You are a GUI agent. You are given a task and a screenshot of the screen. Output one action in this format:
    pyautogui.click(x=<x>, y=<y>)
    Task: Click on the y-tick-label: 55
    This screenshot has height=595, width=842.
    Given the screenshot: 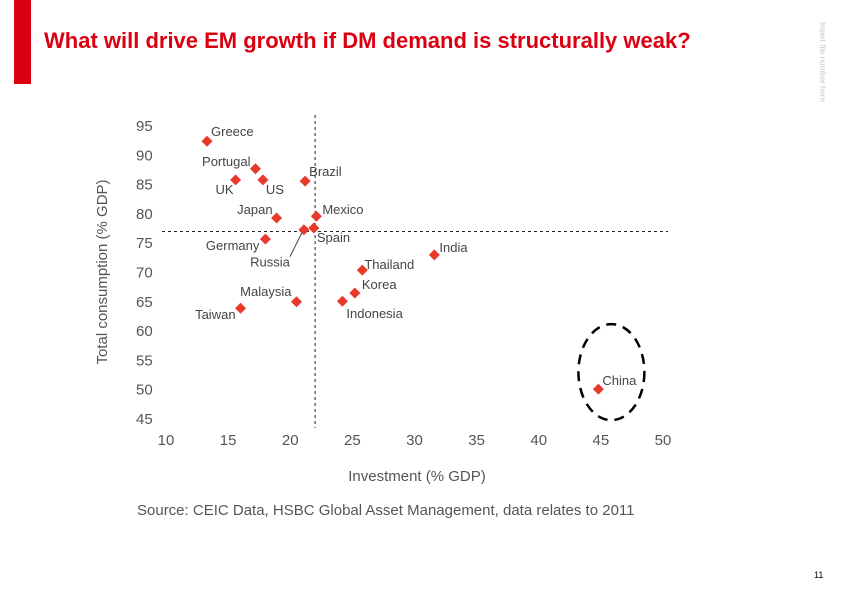 What is the action you would take?
    pyautogui.click(x=144, y=360)
    